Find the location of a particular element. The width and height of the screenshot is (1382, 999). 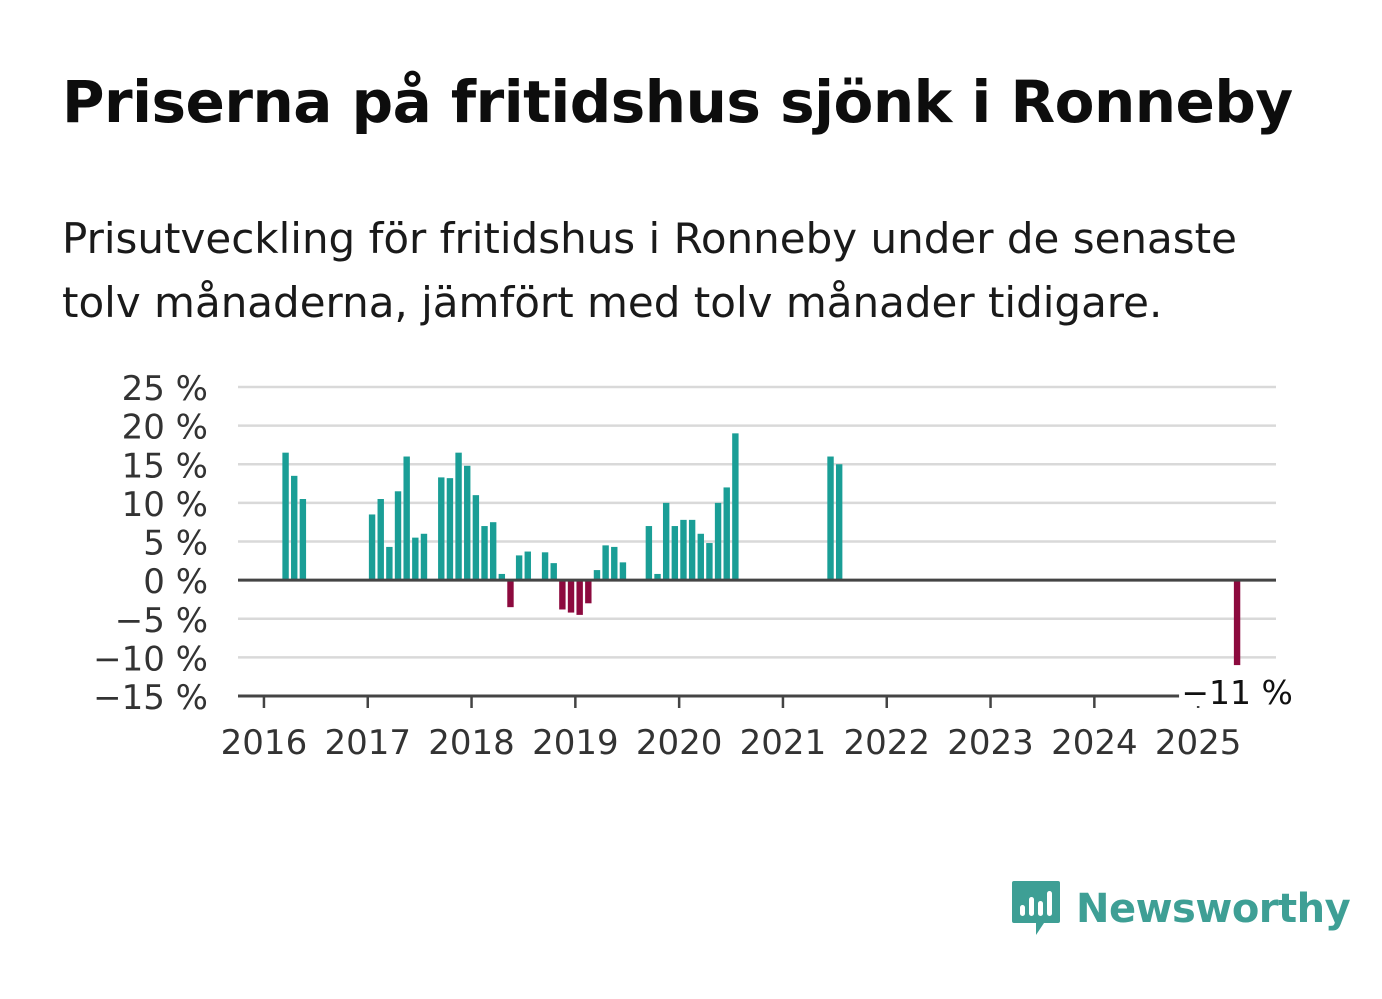

y-tick-label: 25 % is located at coordinates (165, 389).